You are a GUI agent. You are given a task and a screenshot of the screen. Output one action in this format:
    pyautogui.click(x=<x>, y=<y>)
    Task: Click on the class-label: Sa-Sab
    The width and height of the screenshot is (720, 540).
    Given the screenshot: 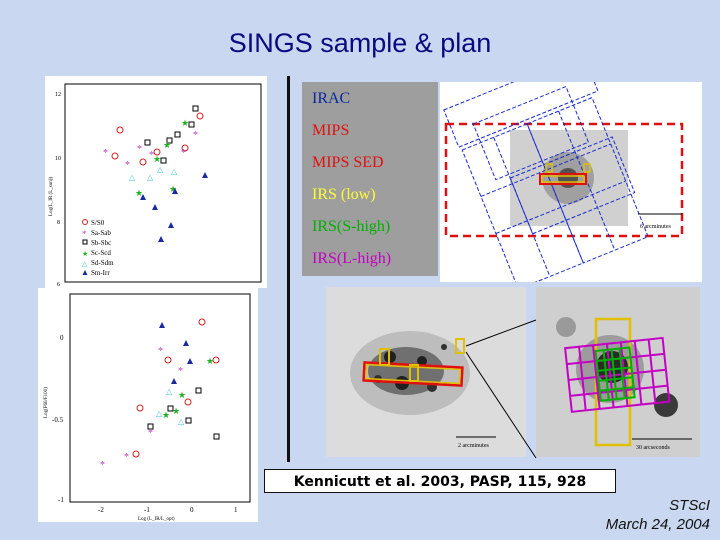 What is the action you would take?
    pyautogui.click(x=101, y=233)
    